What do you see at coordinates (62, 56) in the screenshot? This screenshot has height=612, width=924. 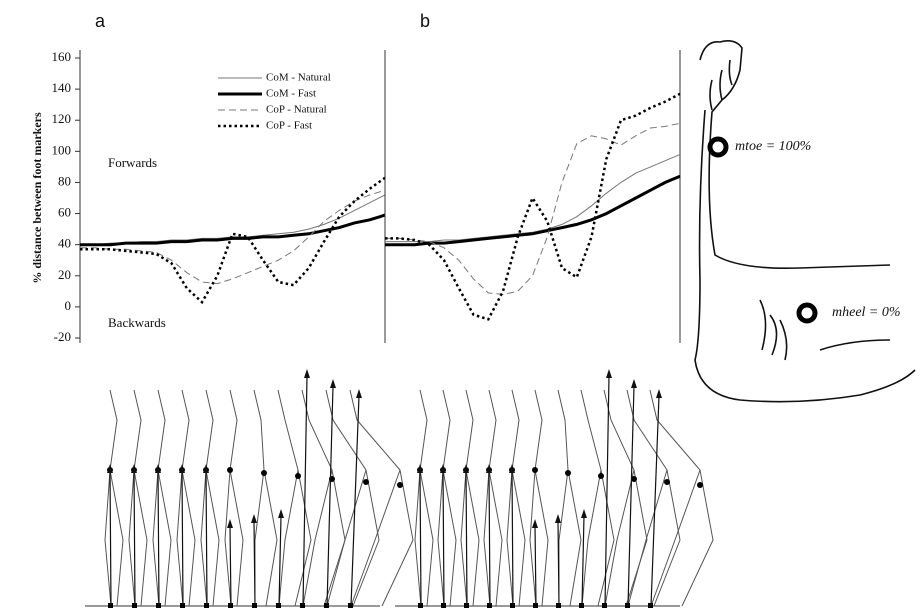 I see `y-tick-label: 160` at bounding box center [62, 56].